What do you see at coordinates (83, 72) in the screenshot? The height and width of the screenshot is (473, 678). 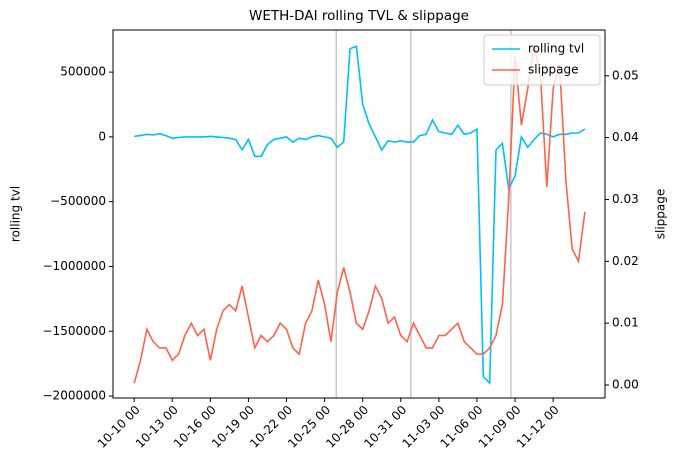 I see `y-tick-label: 500000` at bounding box center [83, 72].